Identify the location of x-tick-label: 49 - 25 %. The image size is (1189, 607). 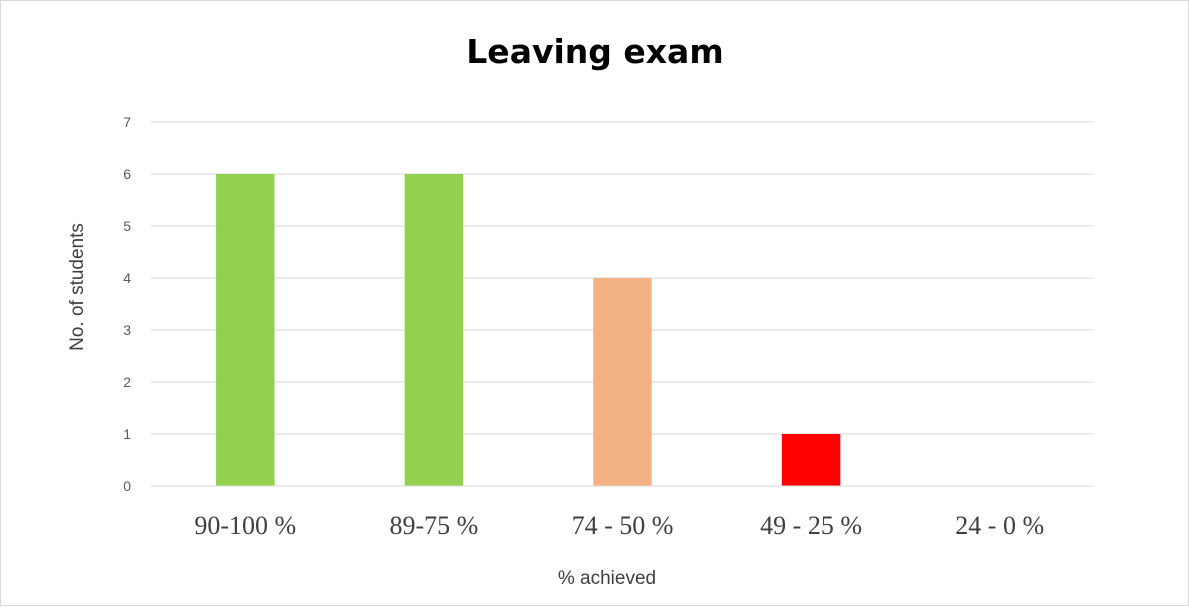
(811, 525).